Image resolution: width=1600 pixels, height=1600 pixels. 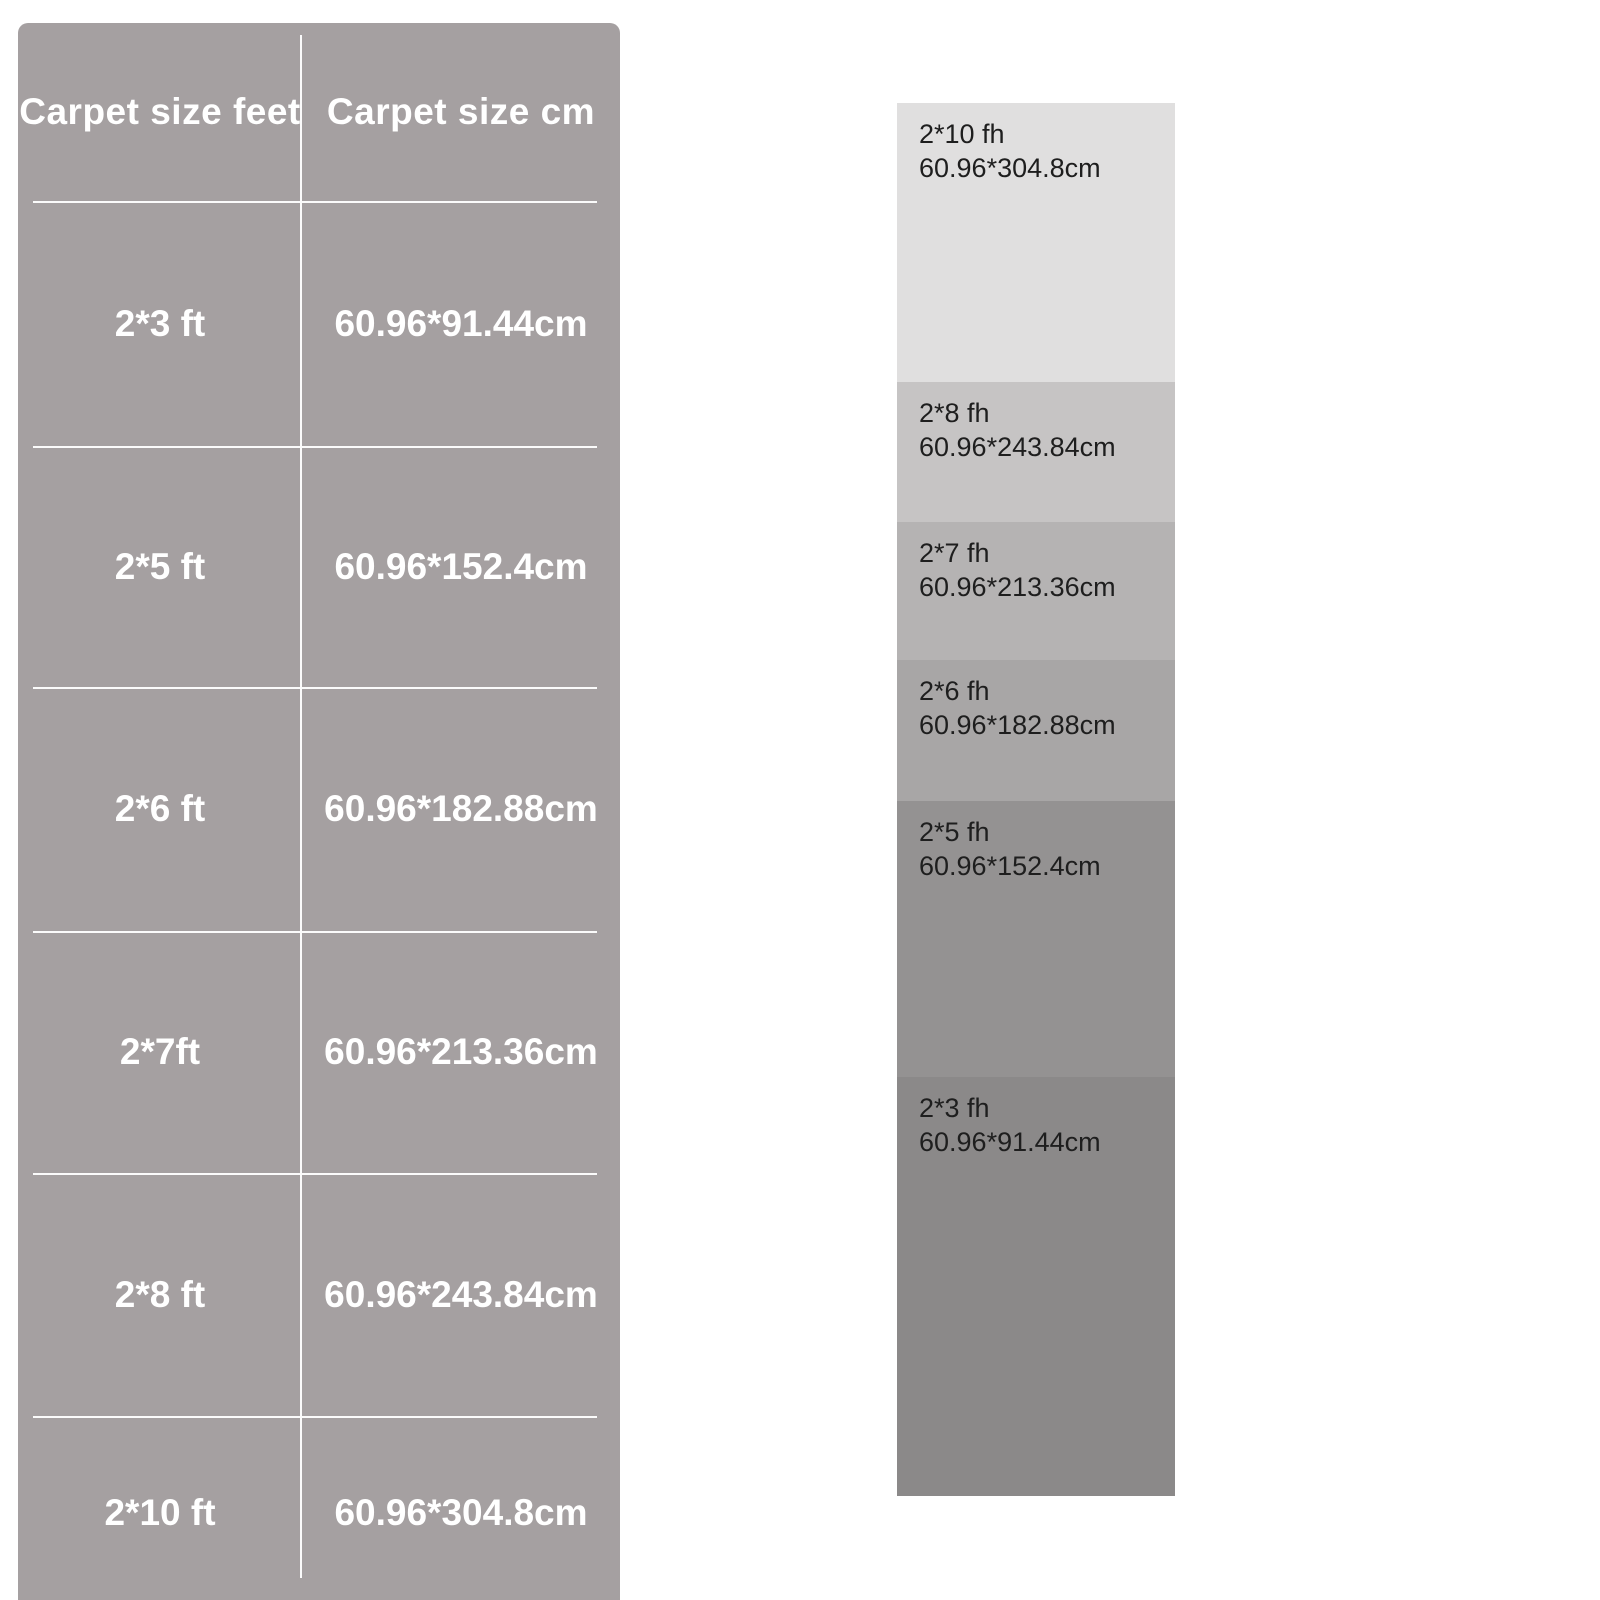 I want to click on table-row: 2*5 ft 60.96*152.4cm, so click(x=319, y=566).